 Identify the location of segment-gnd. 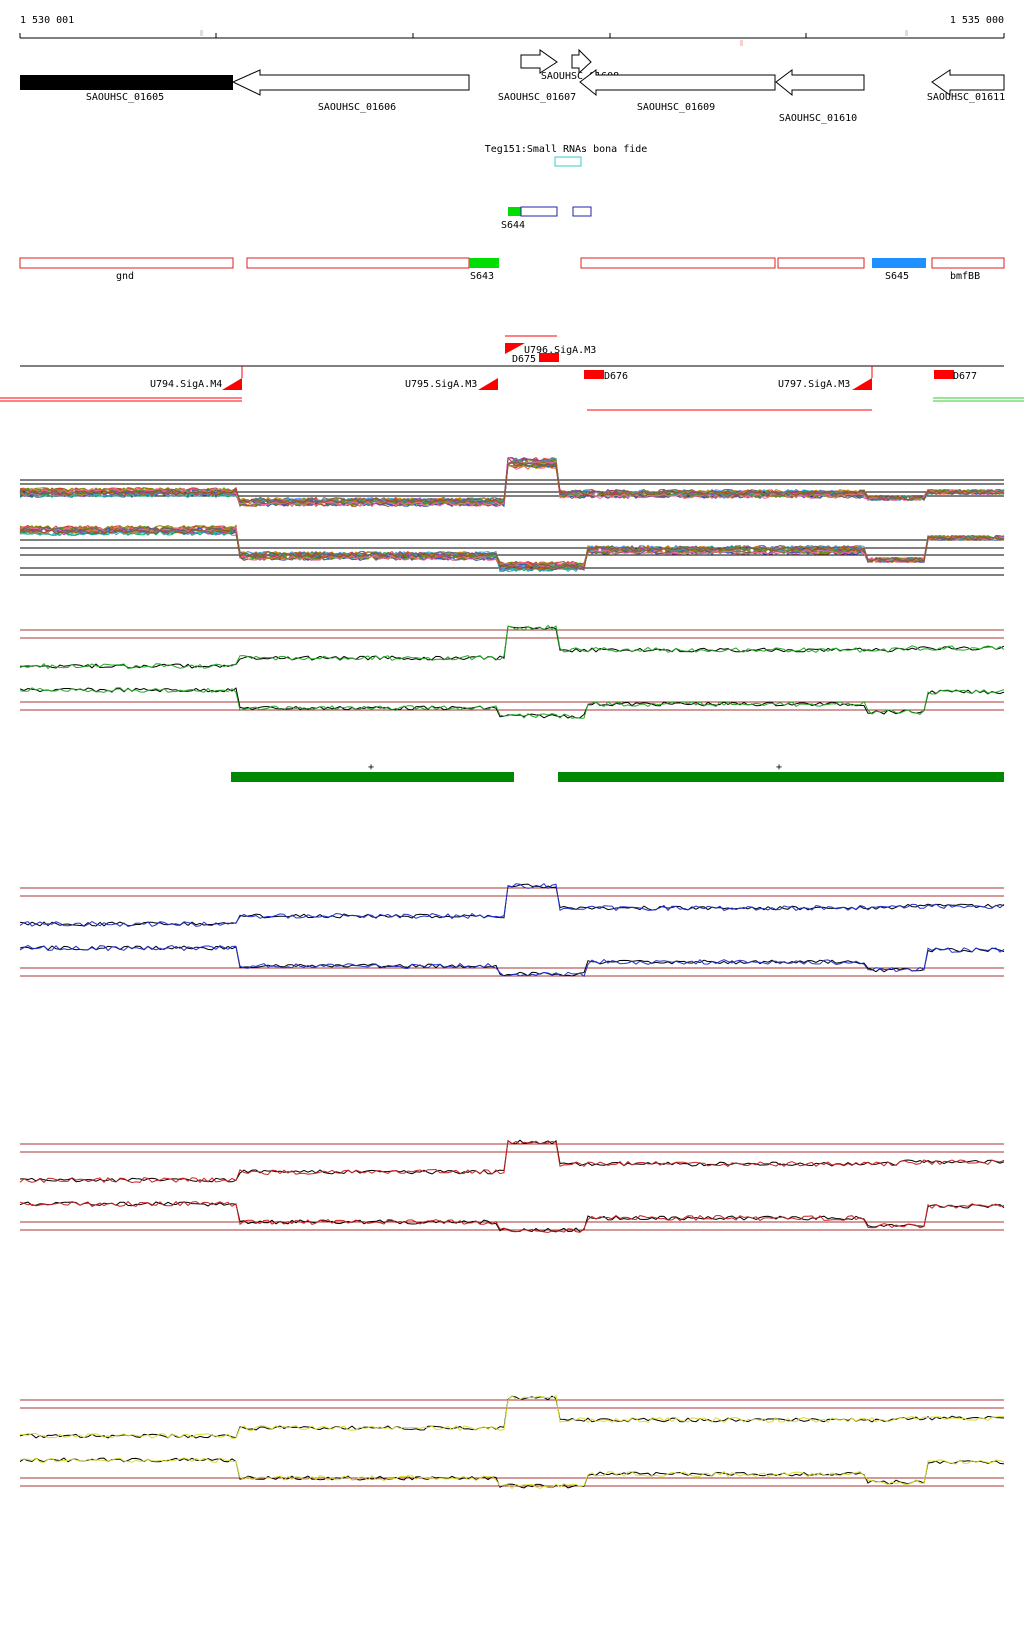
(126, 263).